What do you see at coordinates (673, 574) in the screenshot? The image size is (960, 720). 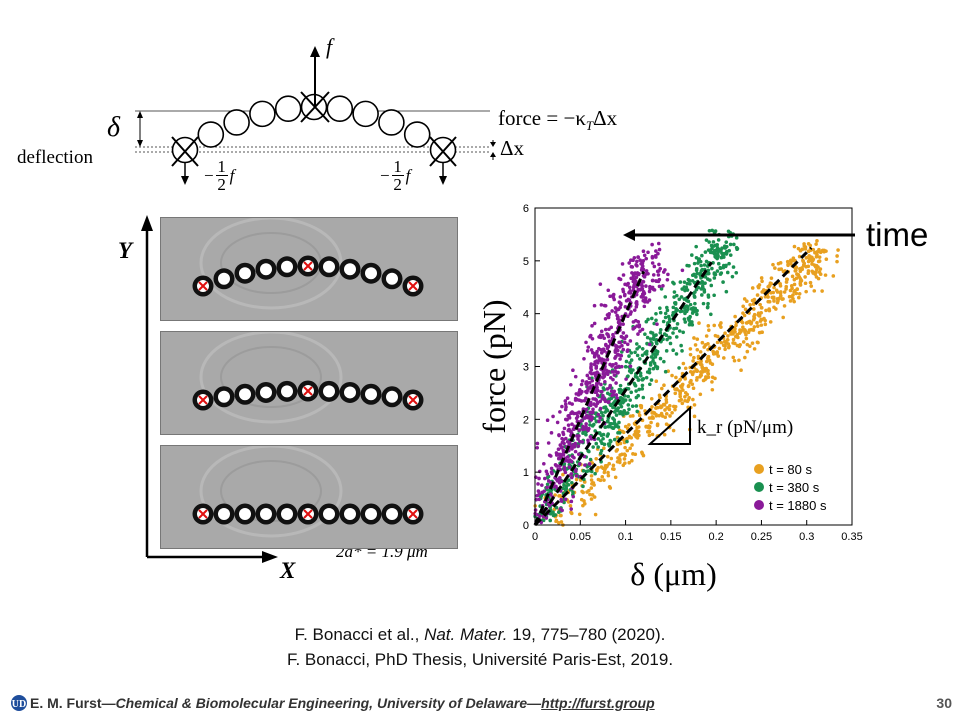 I see `x-axis-label: δ (μm)` at bounding box center [673, 574].